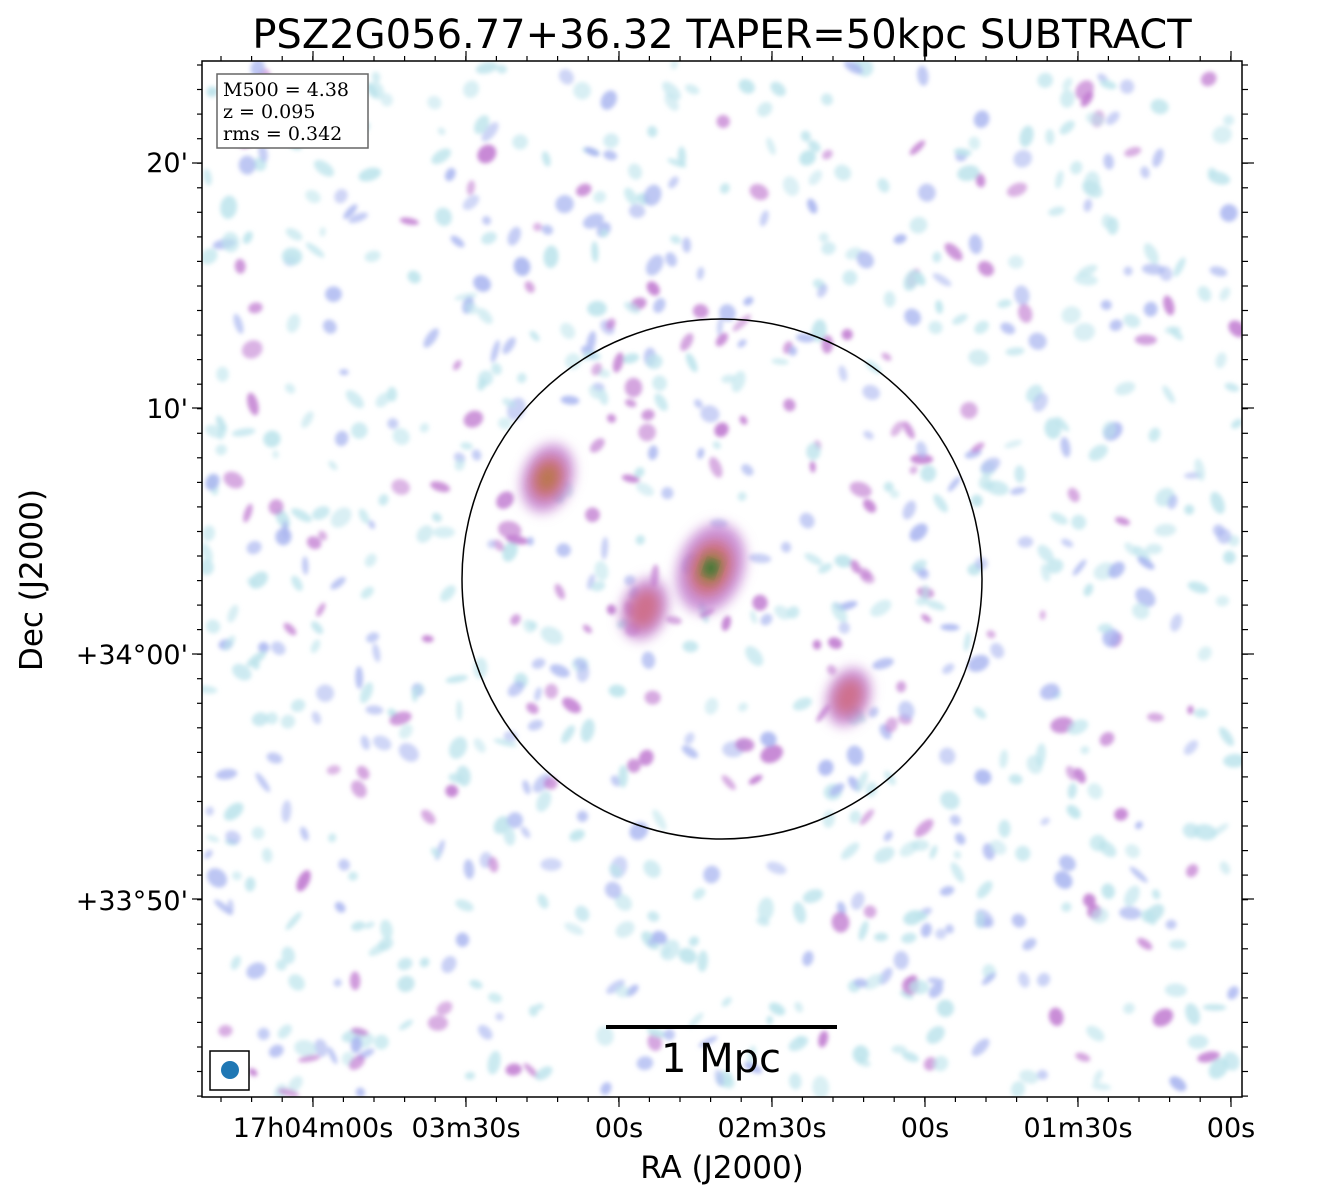  Describe the element at coordinates (269, 112) in the screenshot. I see `info-redshift: z = 0.095` at that location.